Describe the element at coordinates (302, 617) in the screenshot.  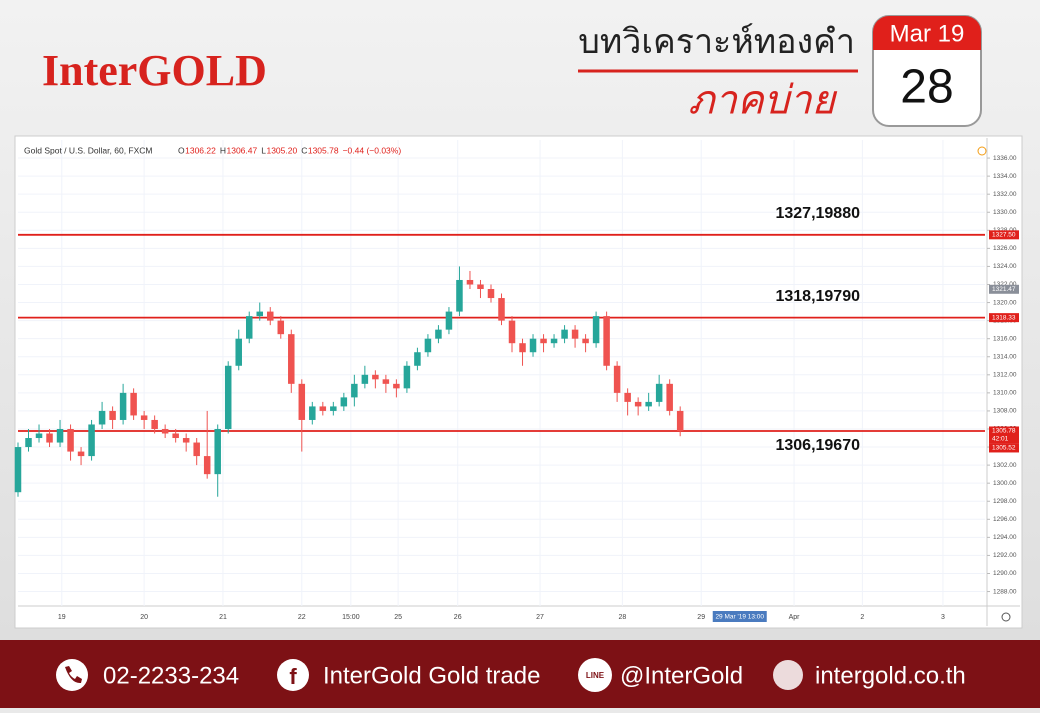
I see `x-tick-label: 22` at that location.